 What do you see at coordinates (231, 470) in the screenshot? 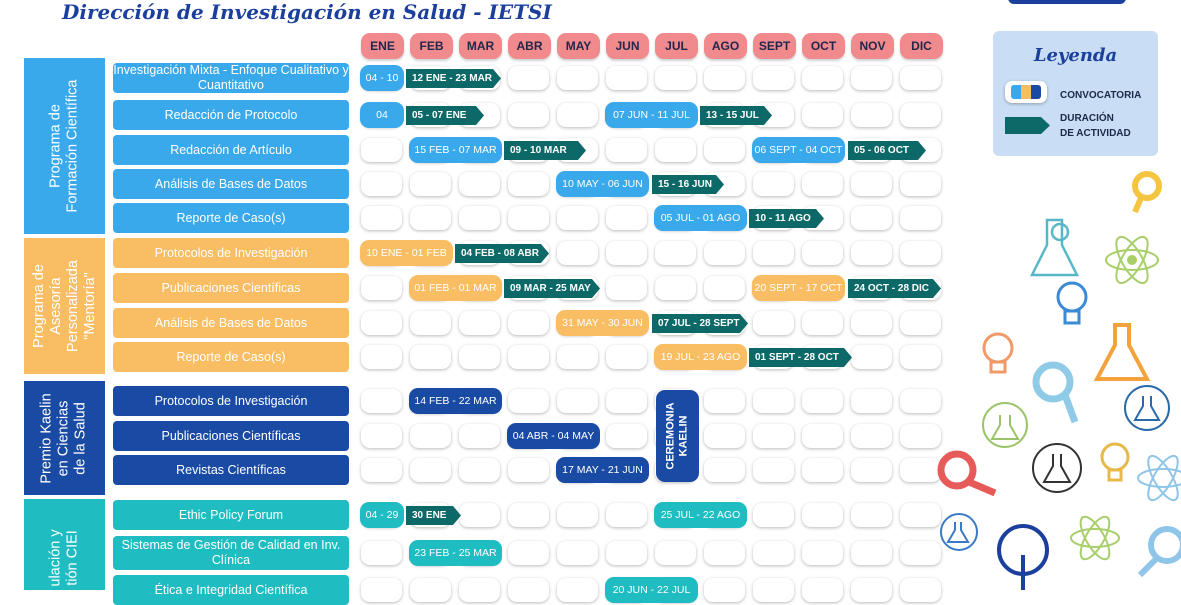
I see `row-label: Revistas Científicas` at bounding box center [231, 470].